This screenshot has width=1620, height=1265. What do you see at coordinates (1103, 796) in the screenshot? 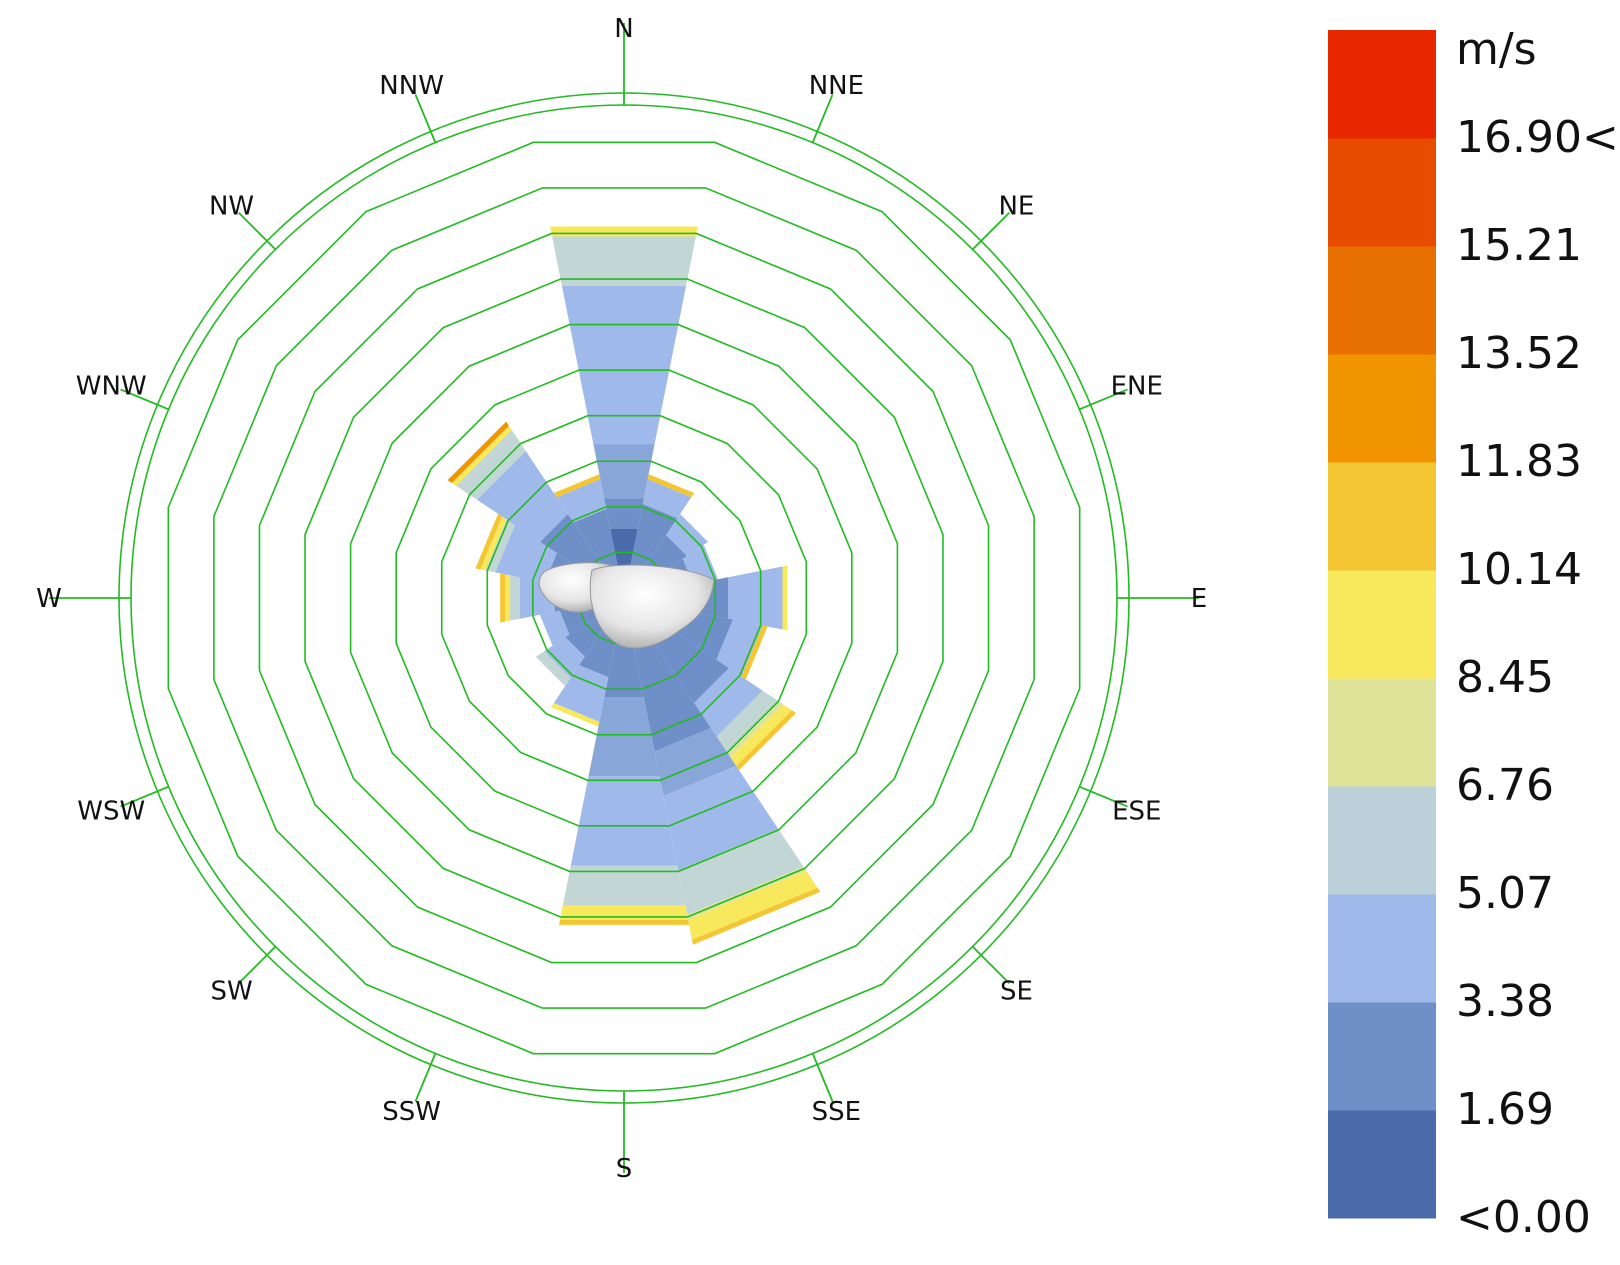
I see `tick-ese` at bounding box center [1103, 796].